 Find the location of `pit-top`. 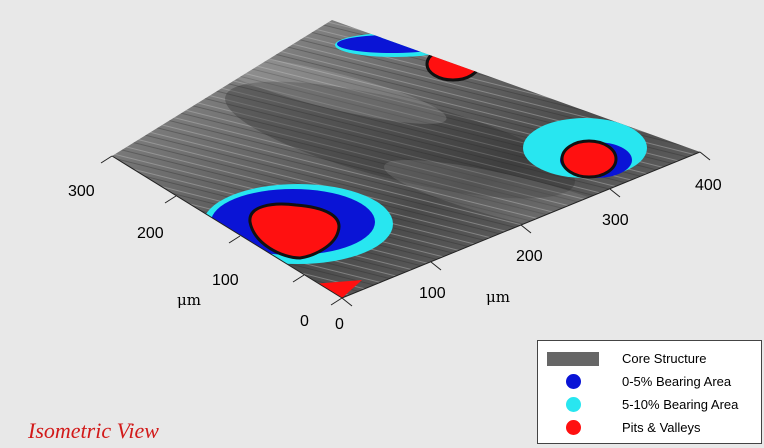

pit-top is located at coordinates (453, 64).